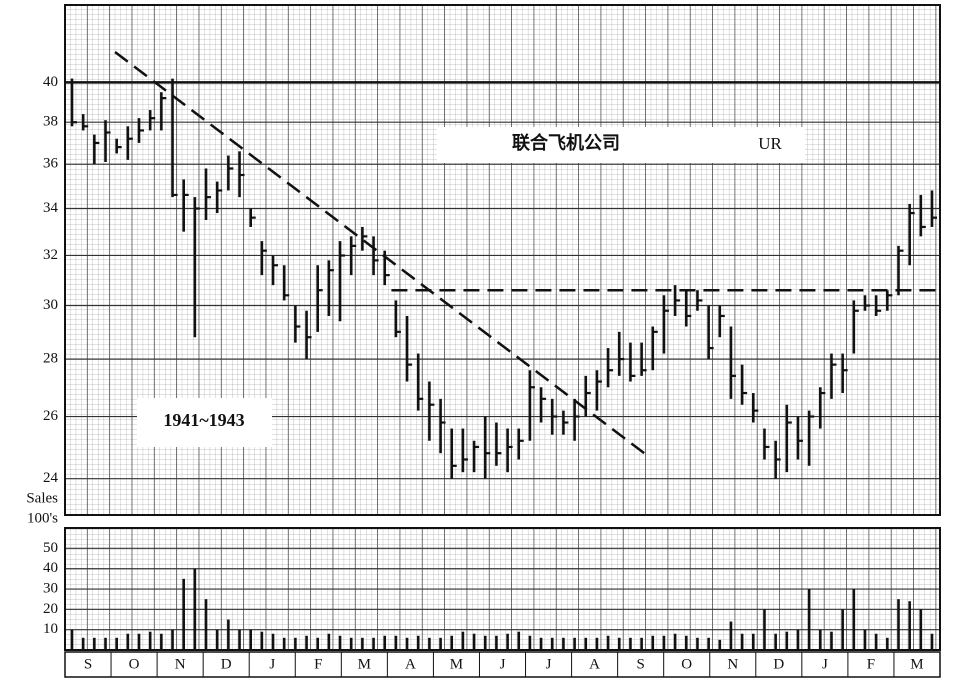 The height and width of the screenshot is (686, 959). Describe the element at coordinates (50, 358) in the screenshot. I see `y-tick-label: 28` at that location.